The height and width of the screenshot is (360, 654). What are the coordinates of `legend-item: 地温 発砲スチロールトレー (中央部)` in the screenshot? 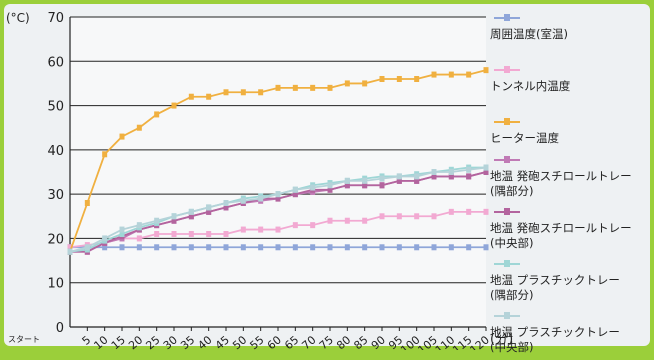 It's located at (570, 232).